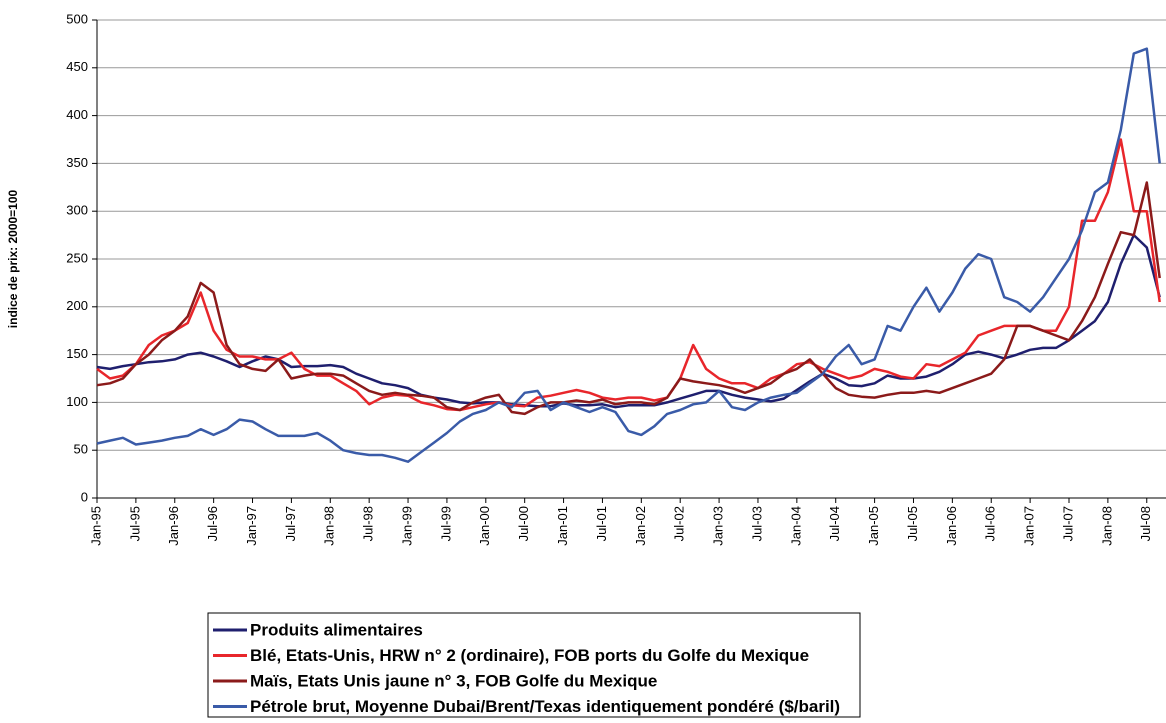  What do you see at coordinates (562, 526) in the screenshot?
I see `x-tick-label: Jan-01` at bounding box center [562, 526].